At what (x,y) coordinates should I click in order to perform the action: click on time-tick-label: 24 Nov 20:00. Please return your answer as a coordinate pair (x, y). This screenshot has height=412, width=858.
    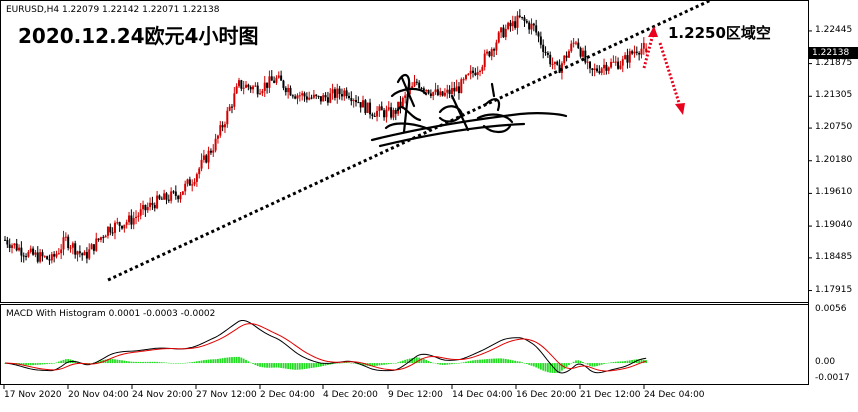
    Looking at the image, I should click on (162, 395).